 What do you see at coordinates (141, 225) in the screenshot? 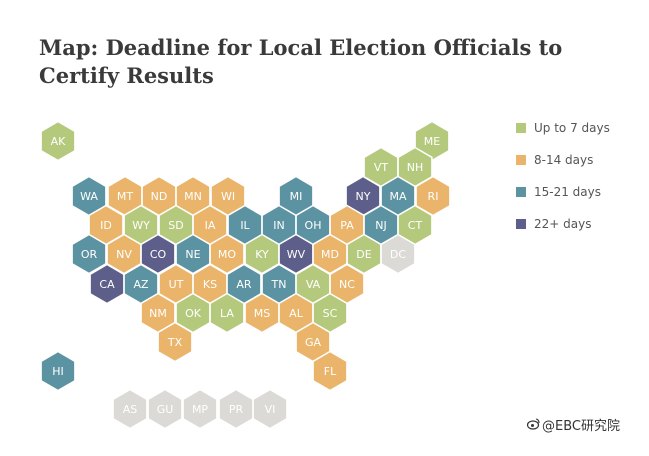
I see `state-label: WY` at bounding box center [141, 225].